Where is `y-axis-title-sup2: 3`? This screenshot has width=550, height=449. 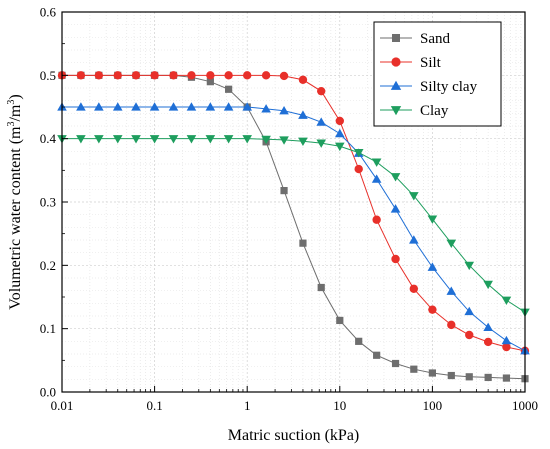 y-axis-title-sup2: 3 is located at coordinates (11, 102).